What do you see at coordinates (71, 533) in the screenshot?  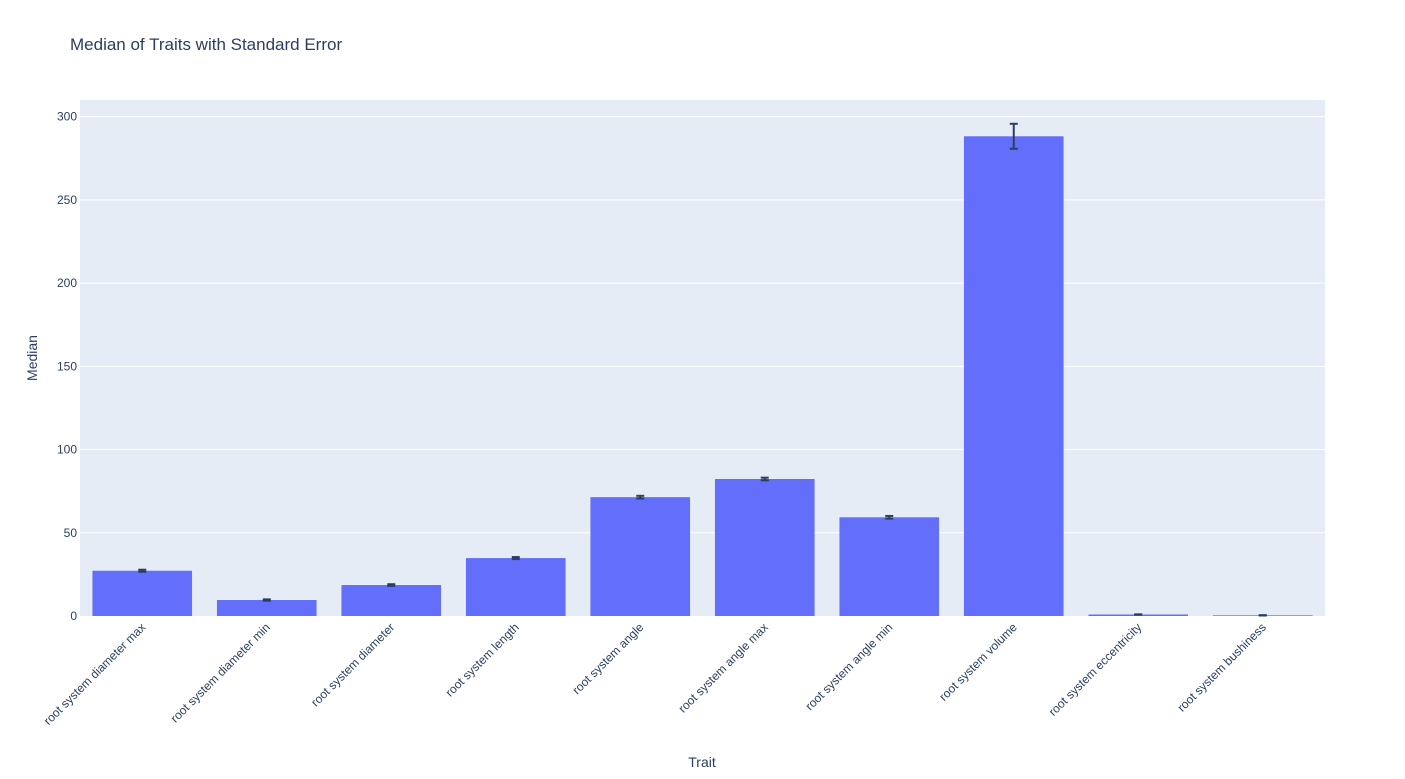 I see `y-tick-label: 50` at bounding box center [71, 533].